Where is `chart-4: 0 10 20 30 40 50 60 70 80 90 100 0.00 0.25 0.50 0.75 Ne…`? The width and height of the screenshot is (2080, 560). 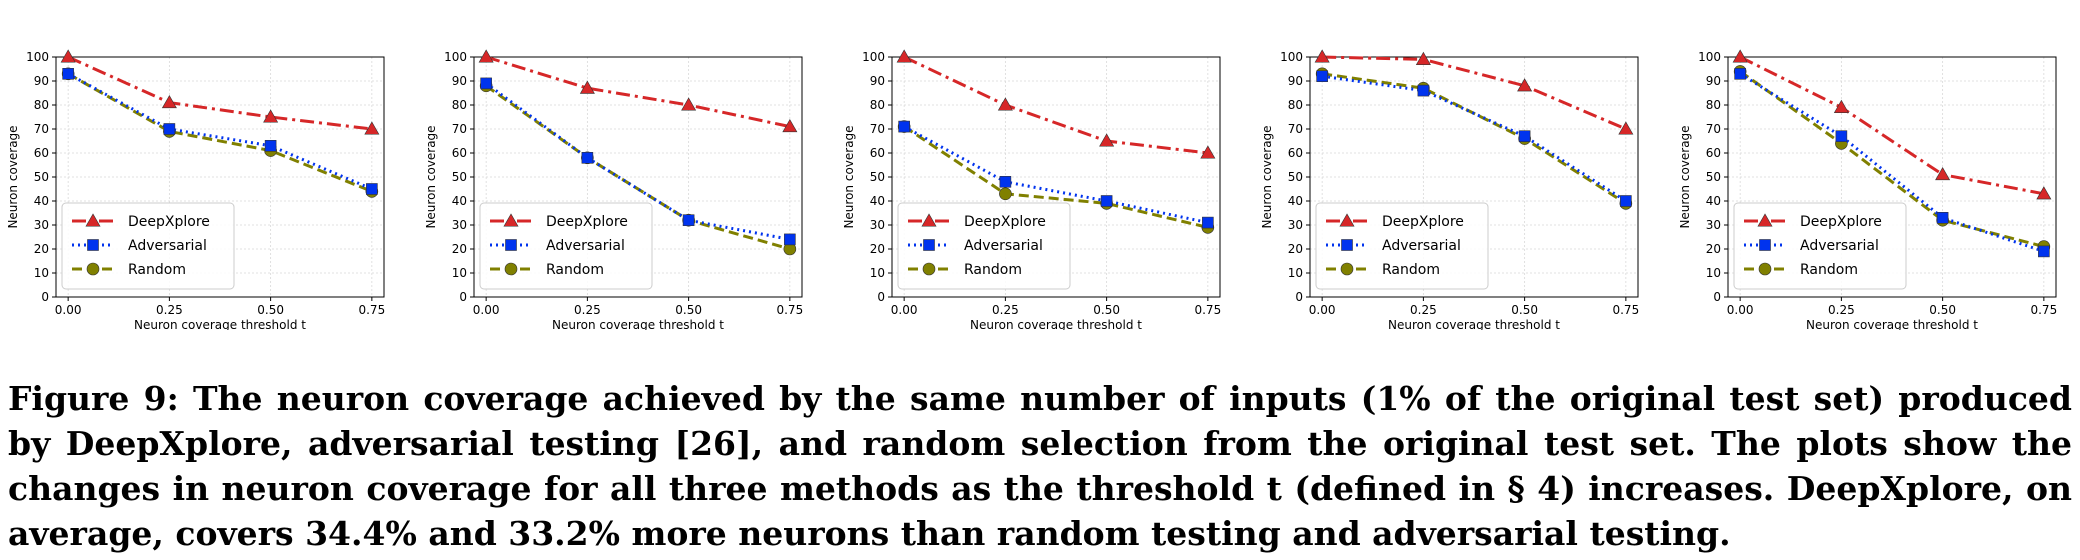 chart-4: 0 10 20 30 40 50 60 70 80 90 100 0.00 0.25 0.50 0.75 Ne… is located at coordinates (1449, 189).